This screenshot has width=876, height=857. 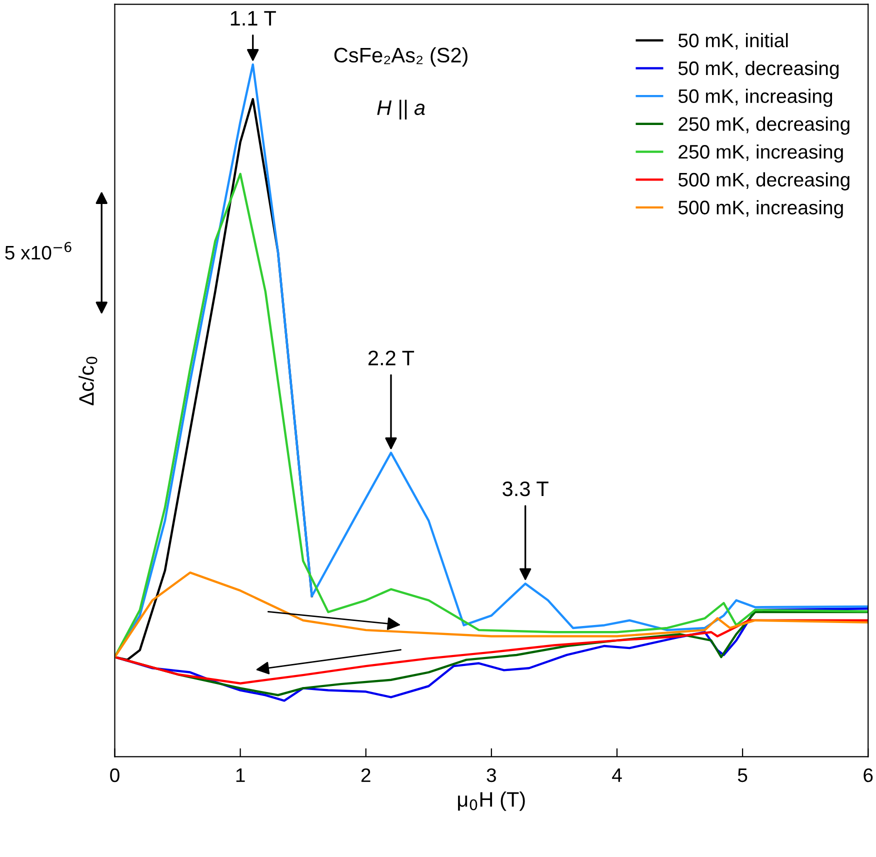 What do you see at coordinates (401, 110) in the screenshot?
I see `annotation: H || a` at bounding box center [401, 110].